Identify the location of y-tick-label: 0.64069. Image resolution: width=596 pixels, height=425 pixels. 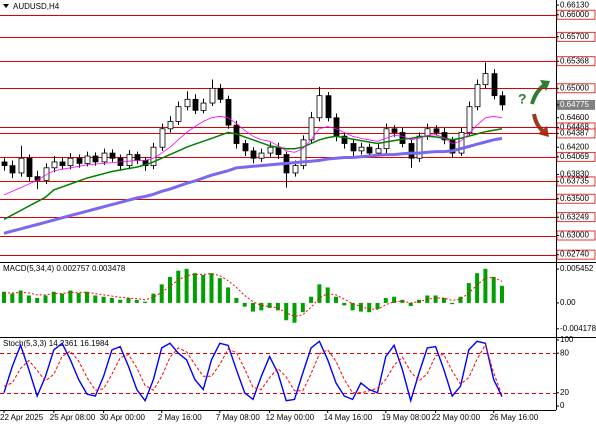
(574, 156).